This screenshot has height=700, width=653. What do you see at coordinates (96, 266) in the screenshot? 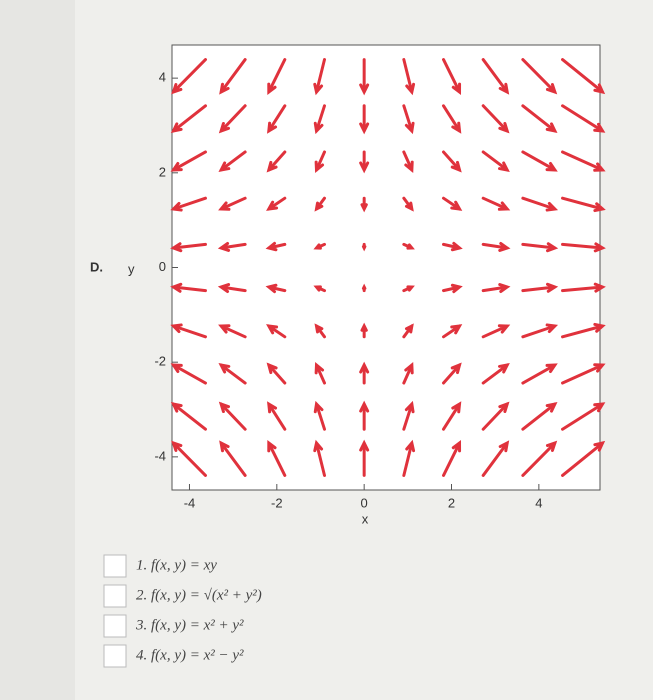
I see `panel-label: D.` at bounding box center [96, 266].